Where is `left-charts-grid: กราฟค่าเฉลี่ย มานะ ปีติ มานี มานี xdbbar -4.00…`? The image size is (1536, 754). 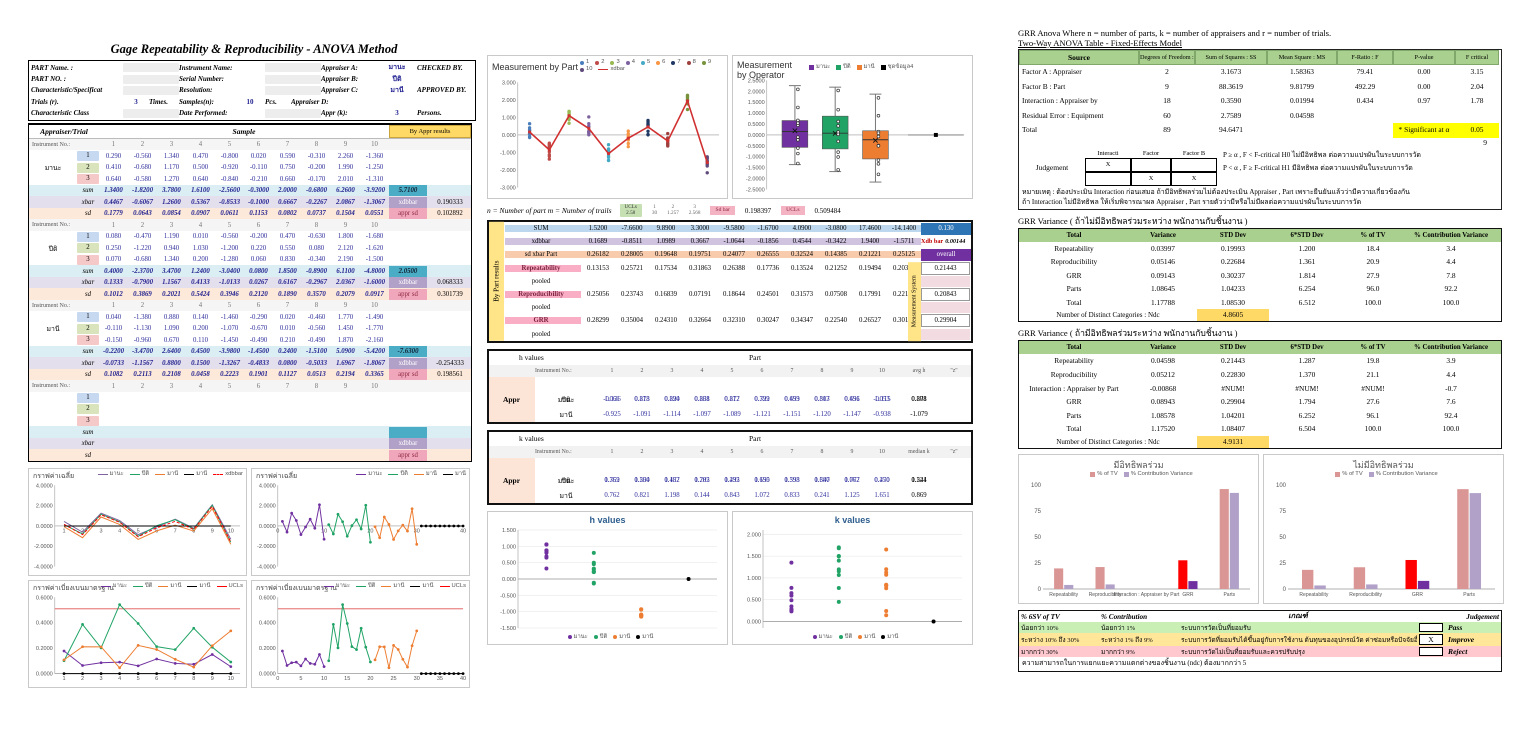
left-charts-grid: กราฟค่าเฉลี่ย มานะ ปีติ มานี มานี xdbbar -4.00… is located at coordinates (249, 577).